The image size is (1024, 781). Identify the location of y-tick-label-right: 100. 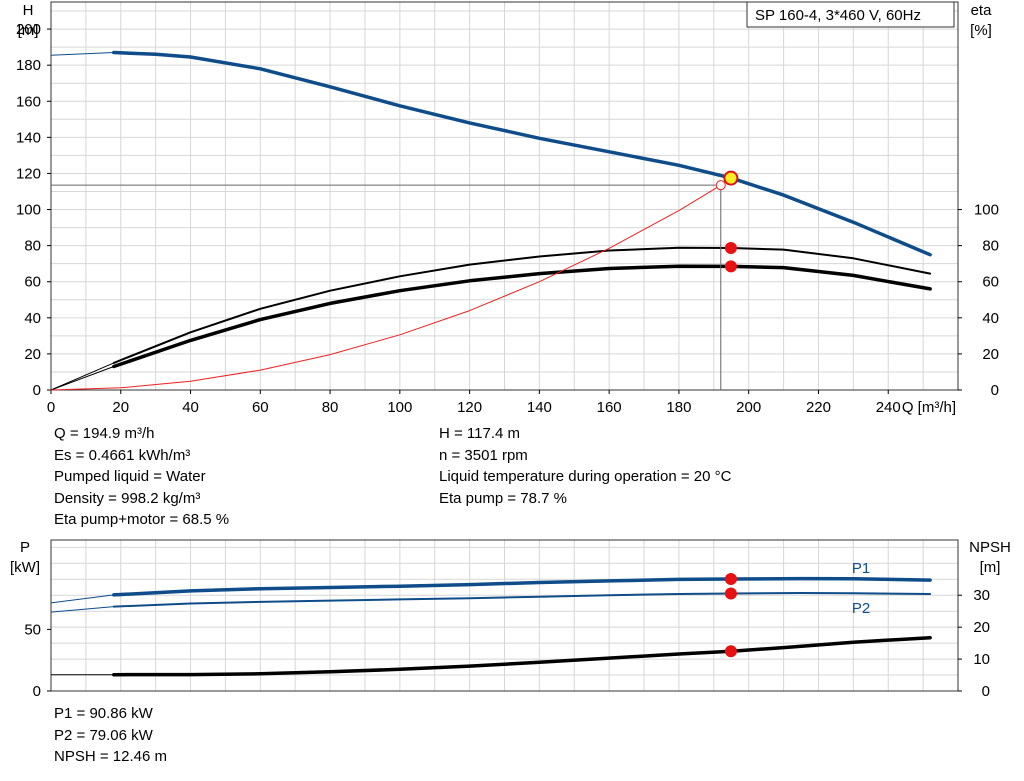
(986, 210).